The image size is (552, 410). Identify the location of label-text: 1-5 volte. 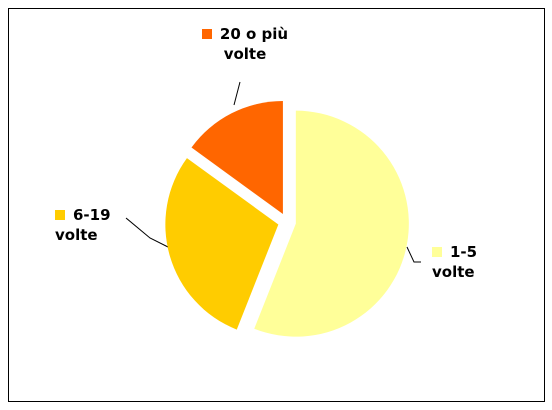
(455, 262).